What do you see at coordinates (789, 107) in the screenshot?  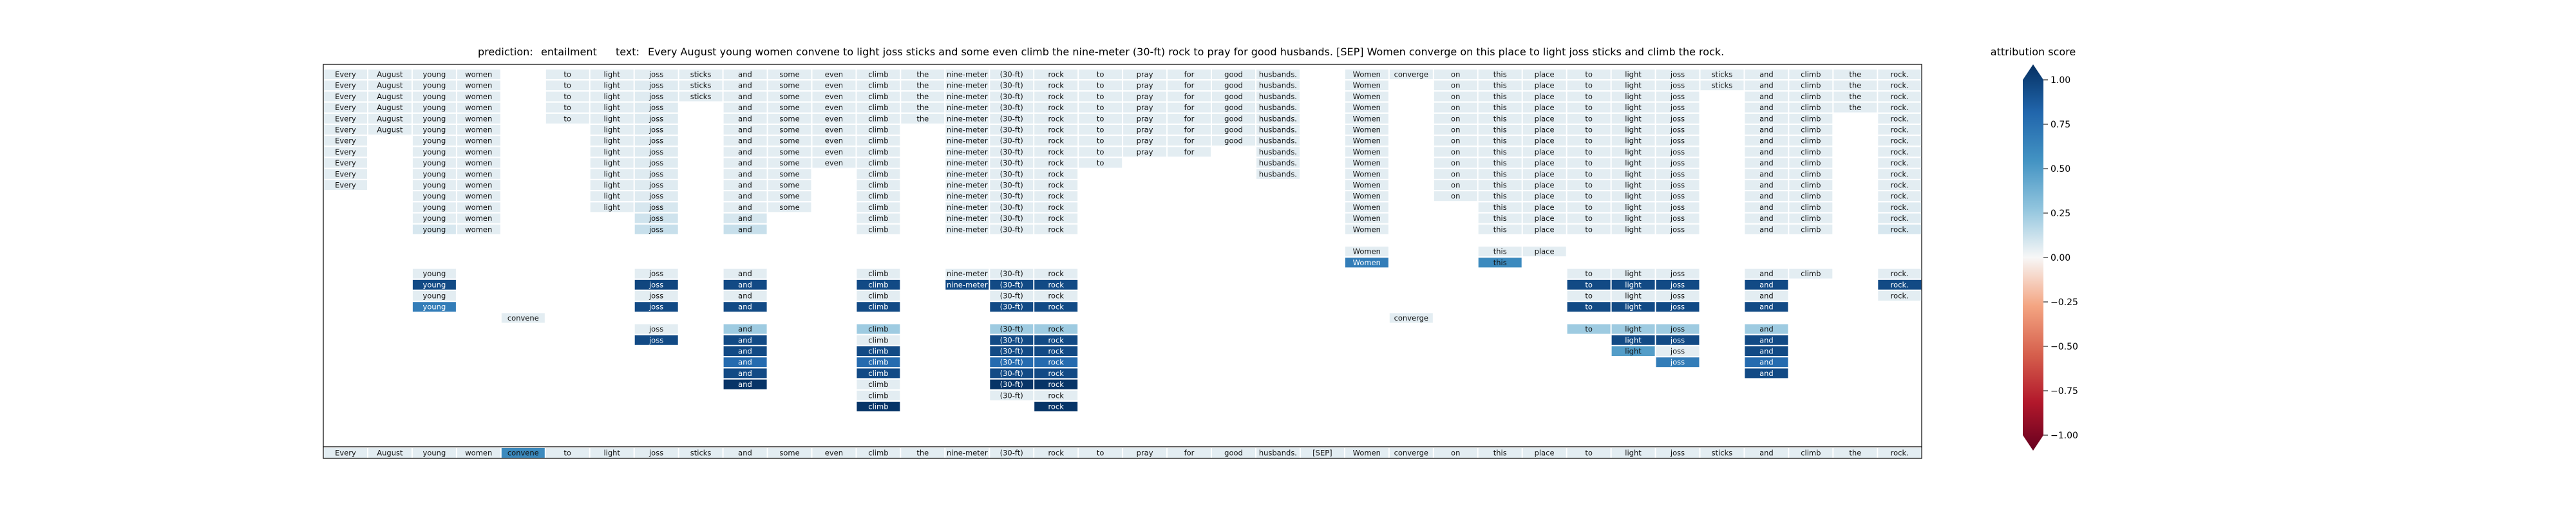 I see `heatmap-label: some` at bounding box center [789, 107].